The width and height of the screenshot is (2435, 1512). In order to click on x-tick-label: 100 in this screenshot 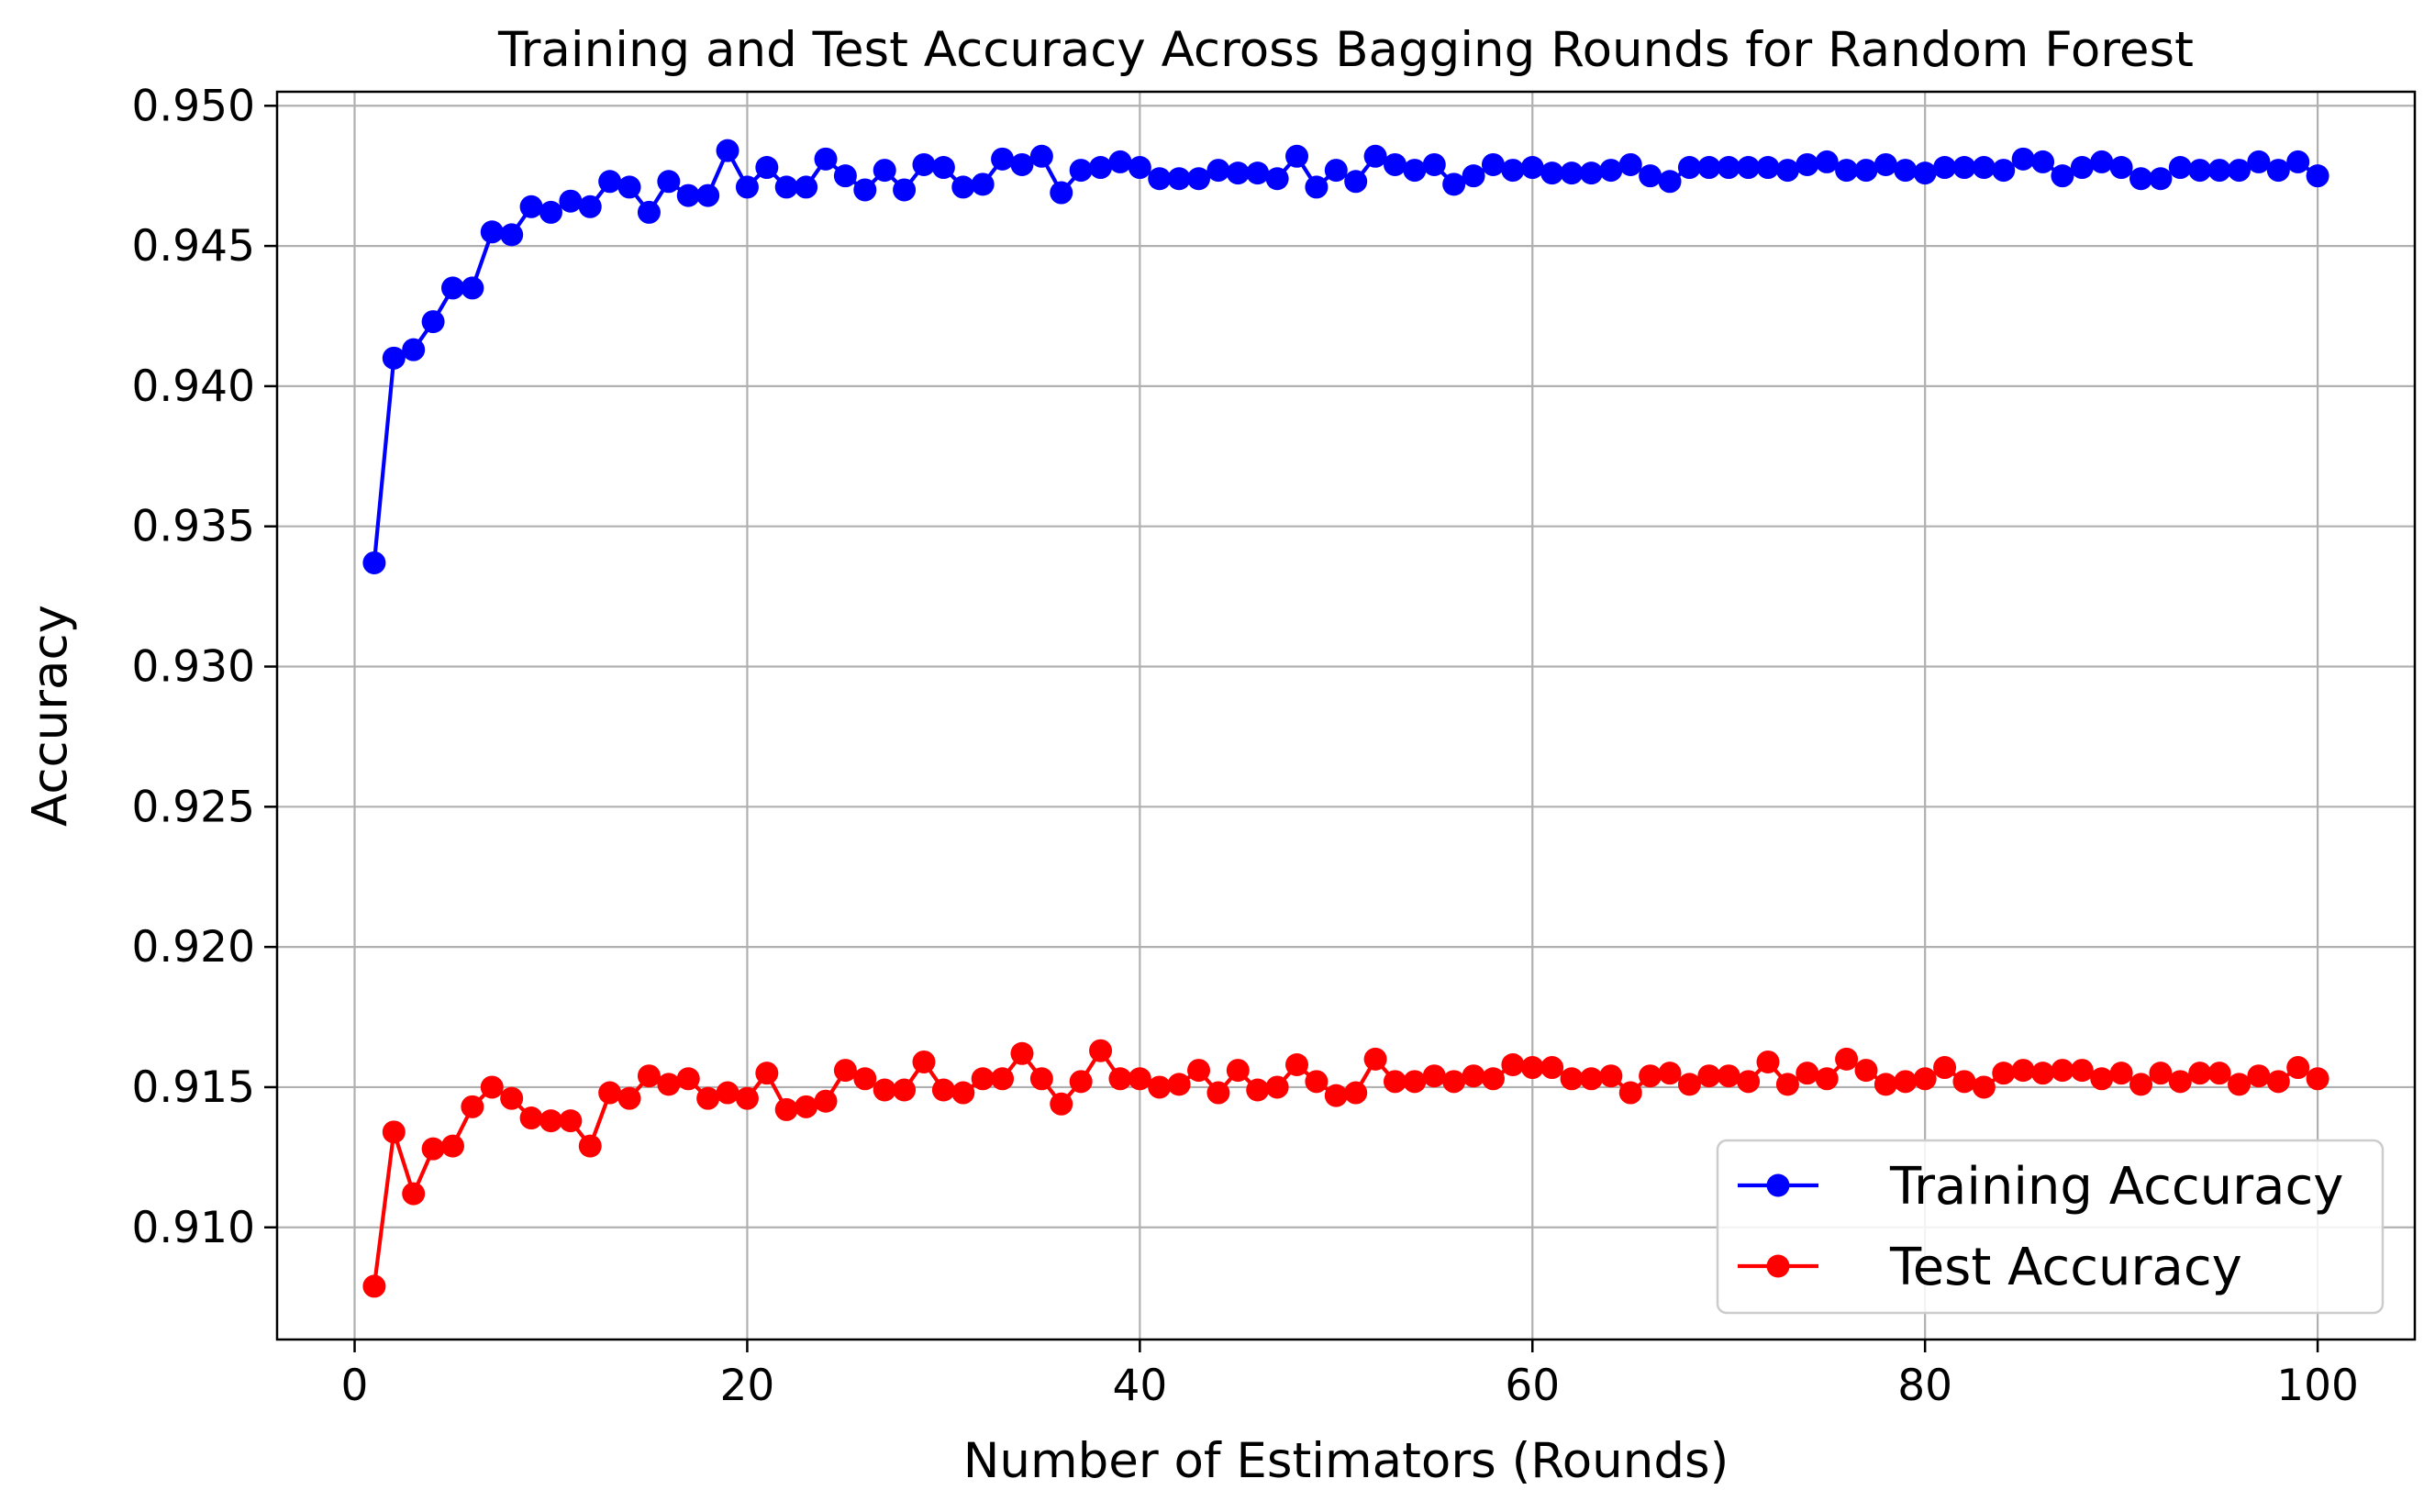, I will do `click(2317, 1386)`.